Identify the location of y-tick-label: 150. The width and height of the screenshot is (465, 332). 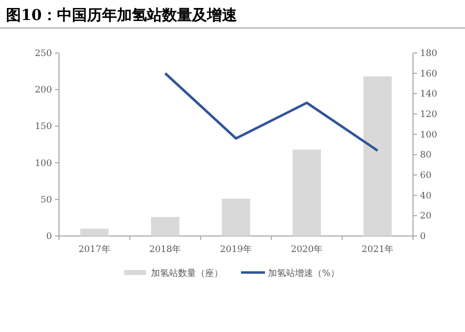
(43, 127).